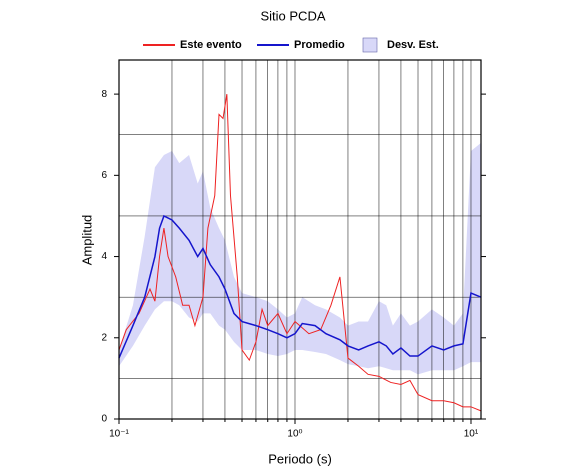 Image resolution: width=586 pixels, height=475 pixels. Describe the element at coordinates (104, 94) in the screenshot. I see `y-tick-label: 8` at that location.